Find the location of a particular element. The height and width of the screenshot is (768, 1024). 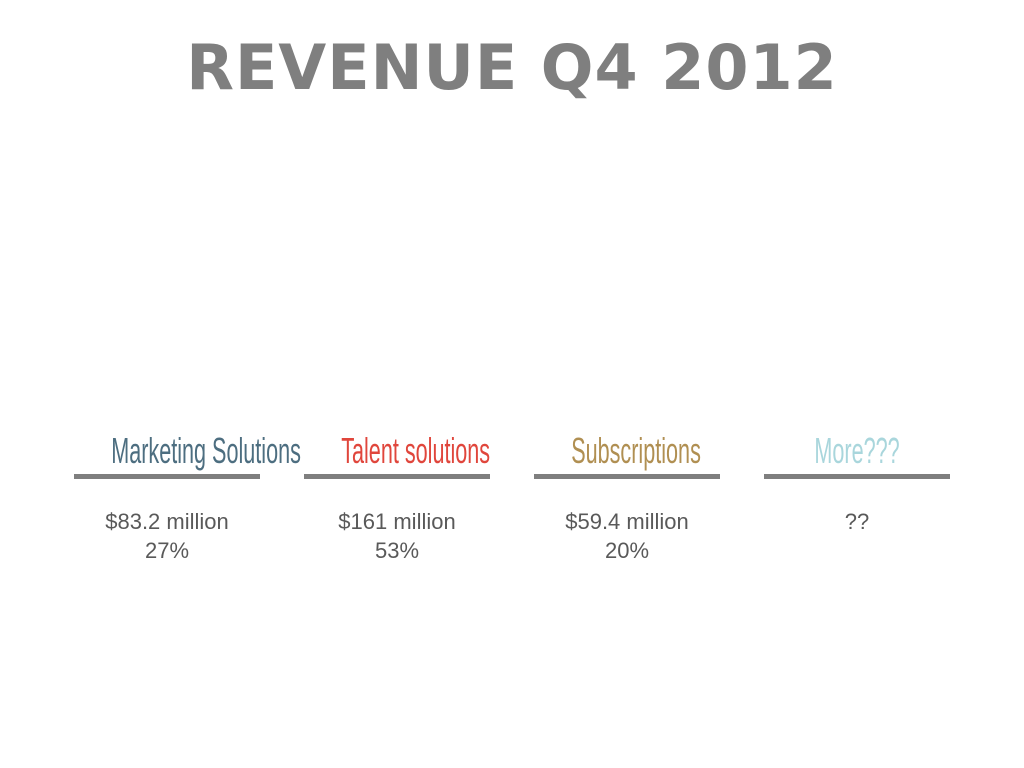

segment-label: Subscriptions is located at coordinates (636, 450).